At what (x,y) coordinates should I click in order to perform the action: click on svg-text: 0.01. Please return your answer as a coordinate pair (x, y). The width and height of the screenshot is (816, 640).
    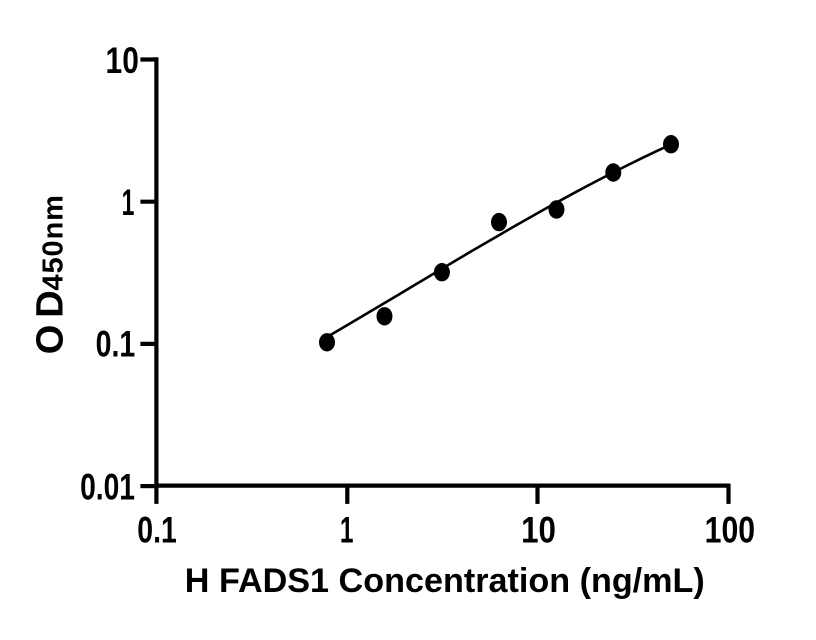
    Looking at the image, I should click on (107, 487).